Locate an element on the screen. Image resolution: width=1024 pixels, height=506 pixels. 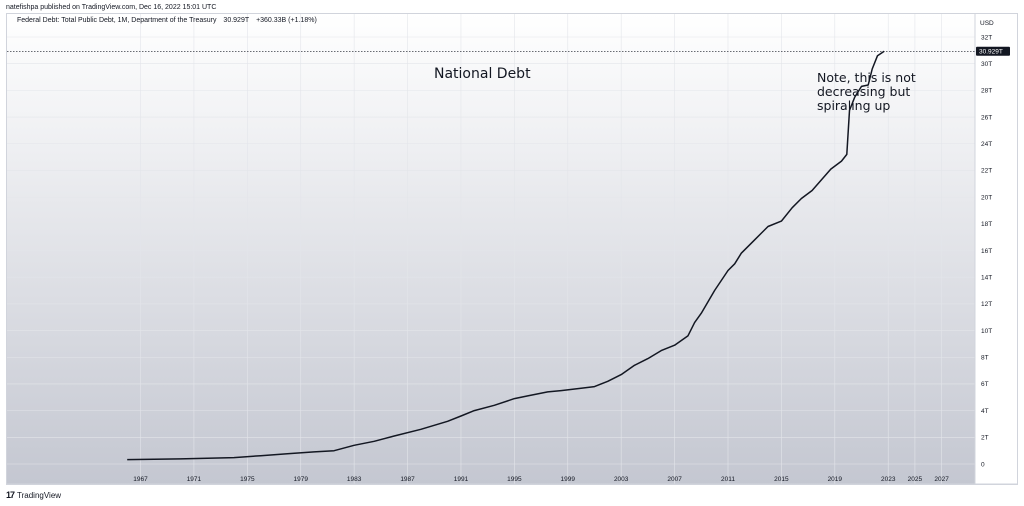
y-tick-label: 18T is located at coordinates (986, 224).